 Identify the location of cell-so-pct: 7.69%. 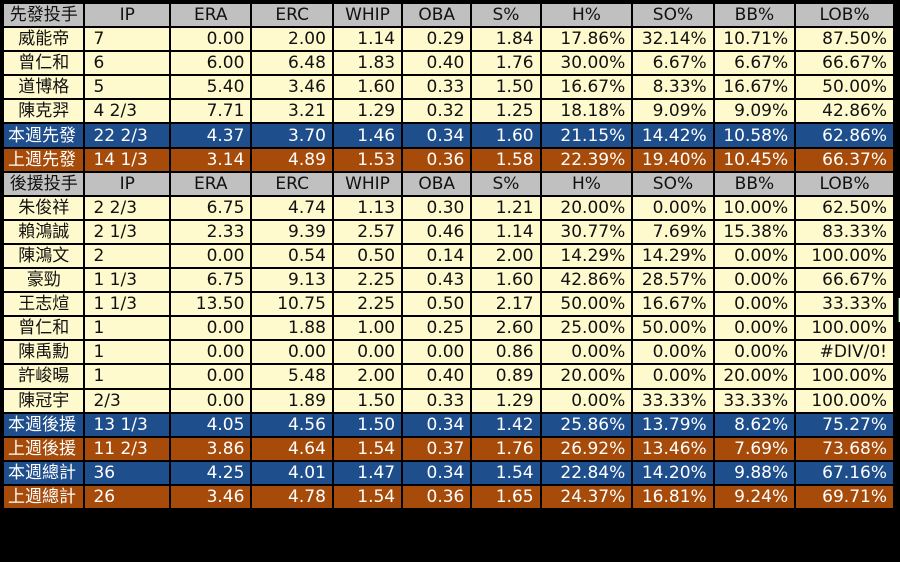
(673, 231).